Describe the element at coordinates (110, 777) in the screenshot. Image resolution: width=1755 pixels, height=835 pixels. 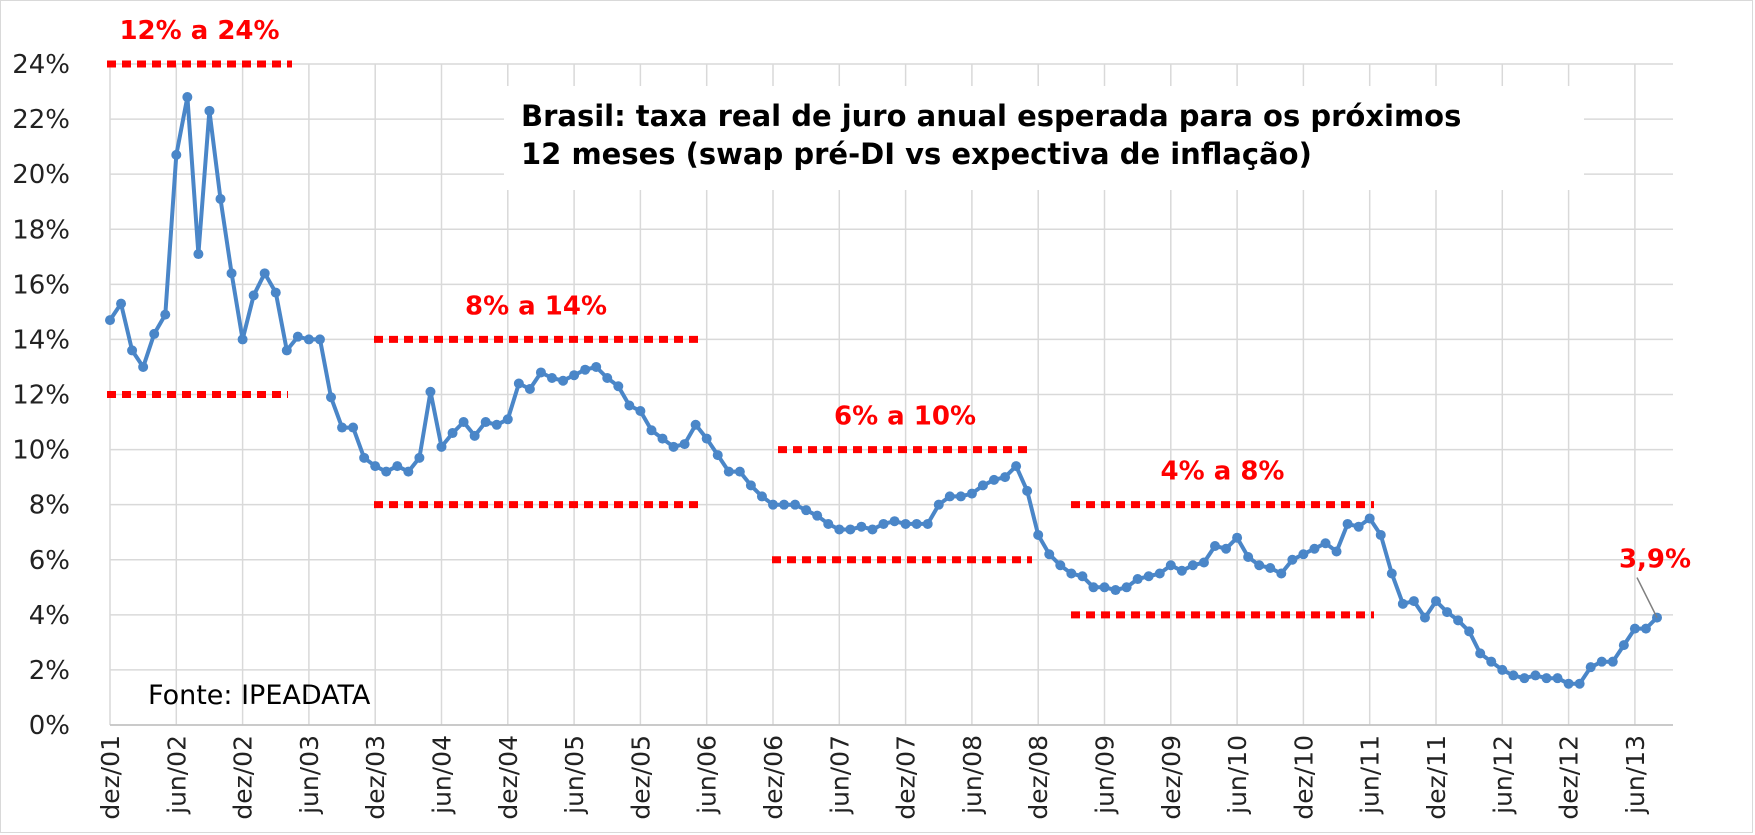
I see `x-tick-label: dez/01` at that location.